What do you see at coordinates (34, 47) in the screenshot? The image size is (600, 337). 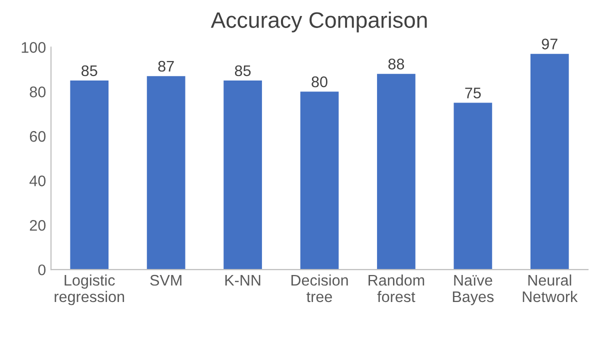 I see `y-tick-label: 100` at bounding box center [34, 47].